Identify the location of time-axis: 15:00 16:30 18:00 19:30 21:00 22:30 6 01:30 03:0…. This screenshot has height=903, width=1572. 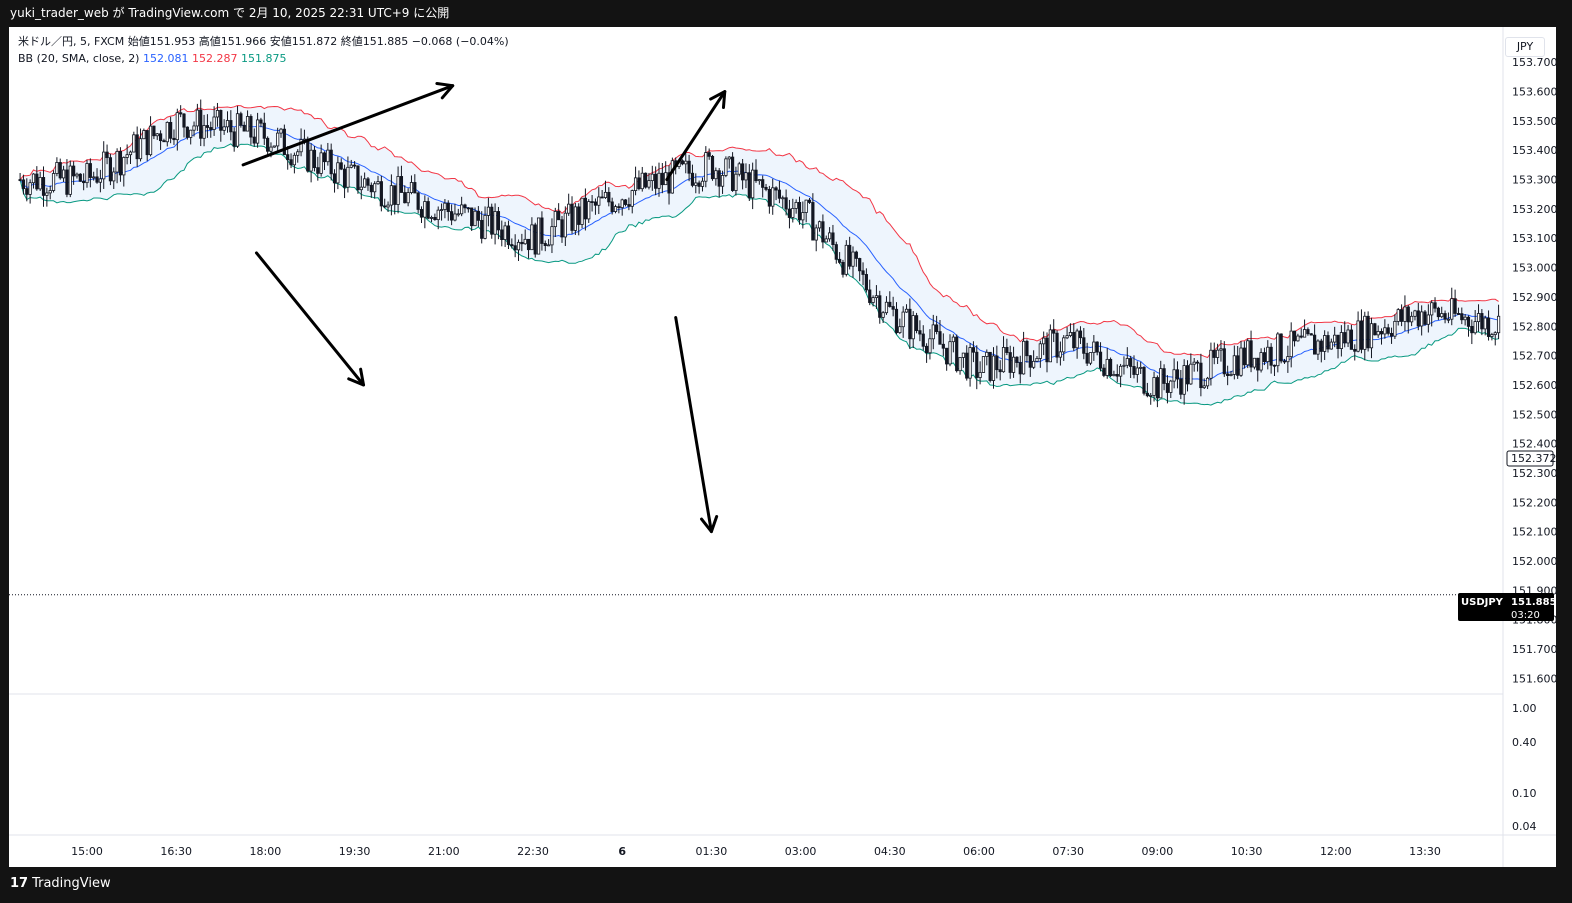
(756, 851).